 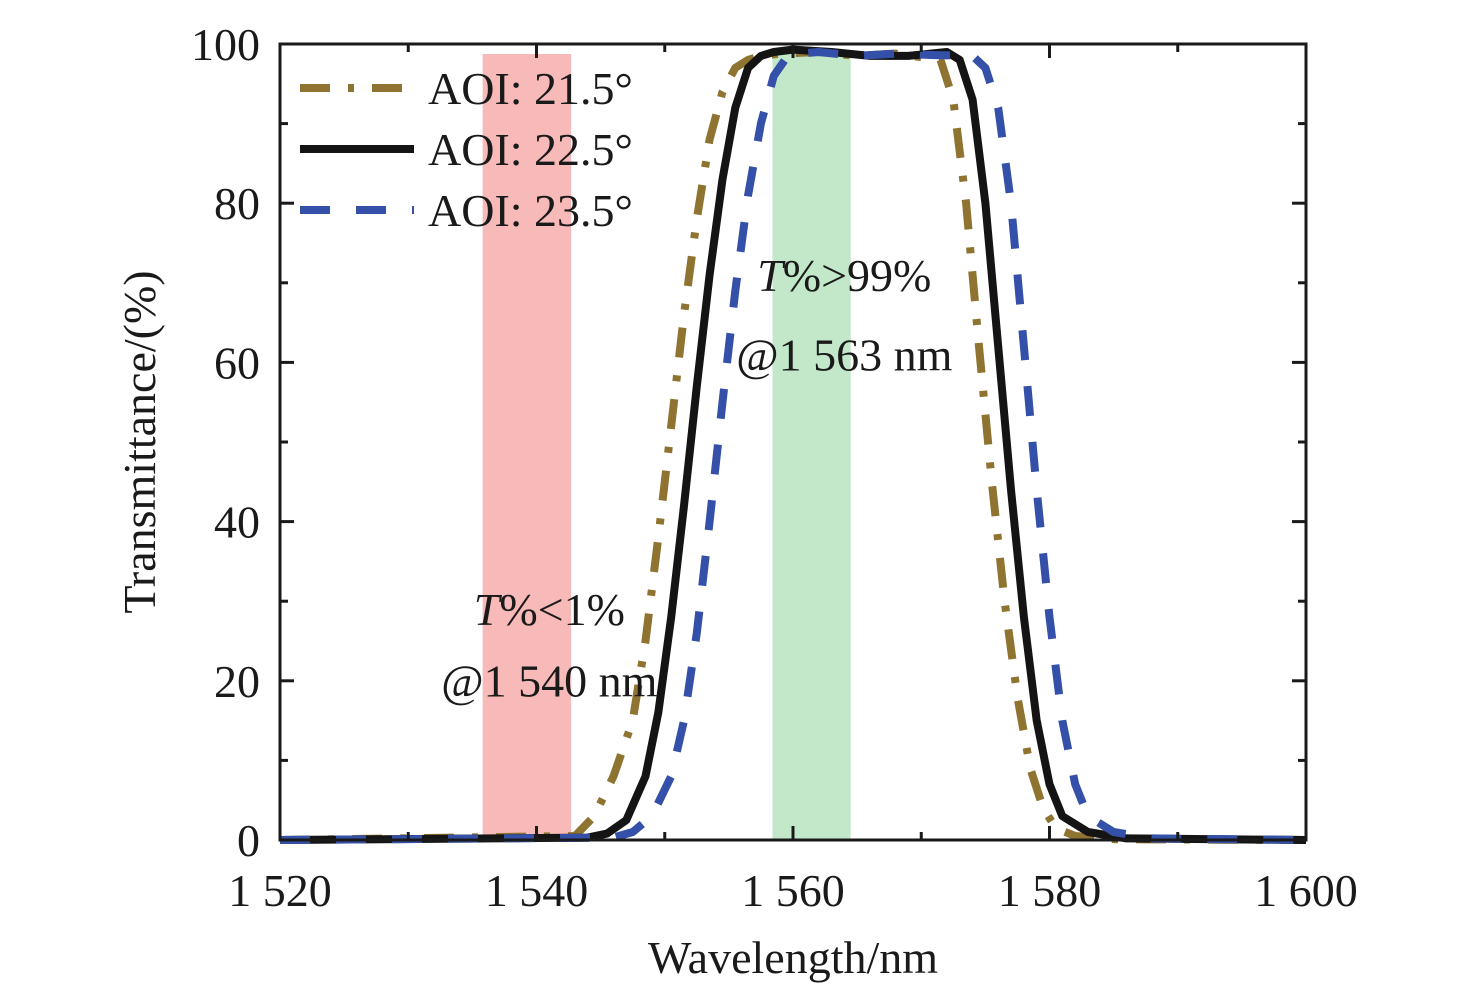 What do you see at coordinates (537, 890) in the screenshot?
I see `x-tick-label-1: 1 540` at bounding box center [537, 890].